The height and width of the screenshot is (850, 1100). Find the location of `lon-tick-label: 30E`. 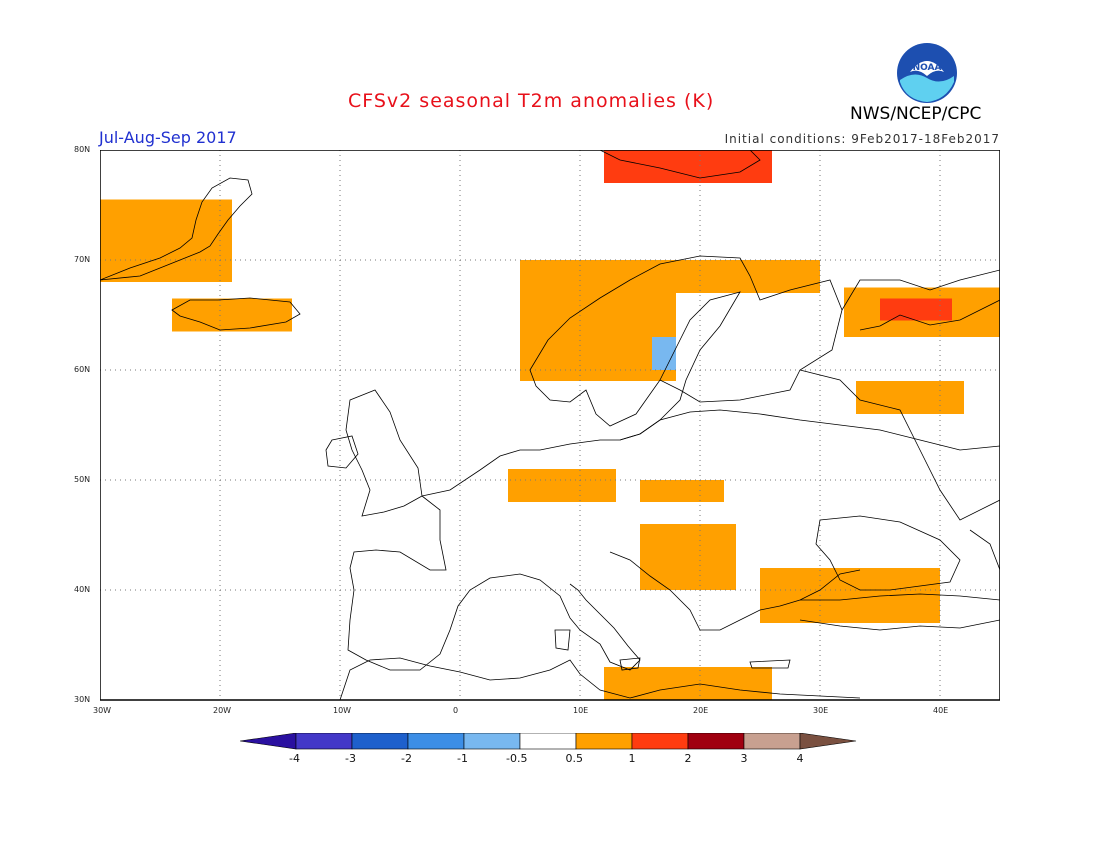

lon-tick-label: 30E is located at coordinates (821, 710).